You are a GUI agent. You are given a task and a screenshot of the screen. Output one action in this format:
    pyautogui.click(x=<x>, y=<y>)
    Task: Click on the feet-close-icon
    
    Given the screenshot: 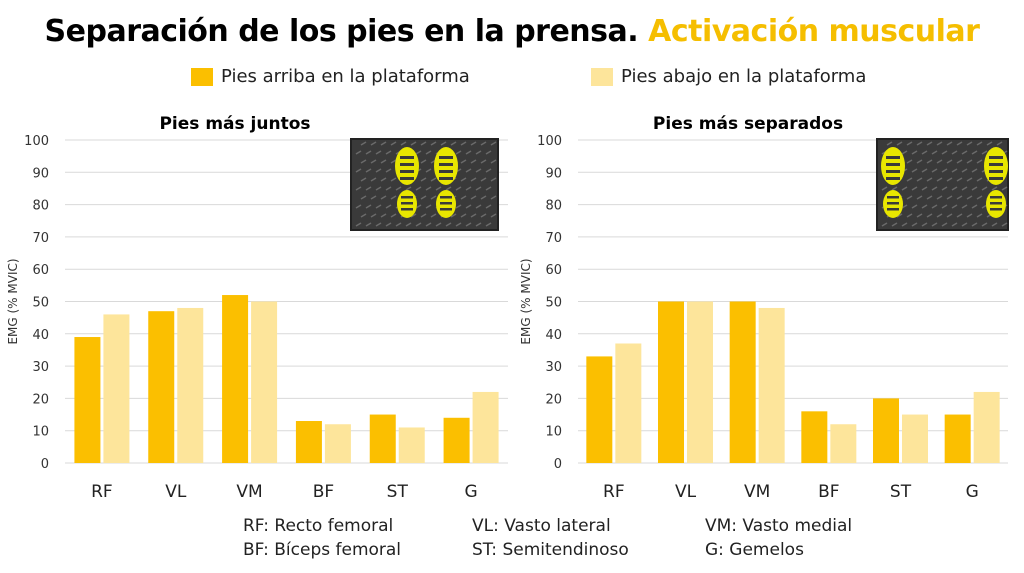 What is the action you would take?
    pyautogui.click(x=424, y=184)
    